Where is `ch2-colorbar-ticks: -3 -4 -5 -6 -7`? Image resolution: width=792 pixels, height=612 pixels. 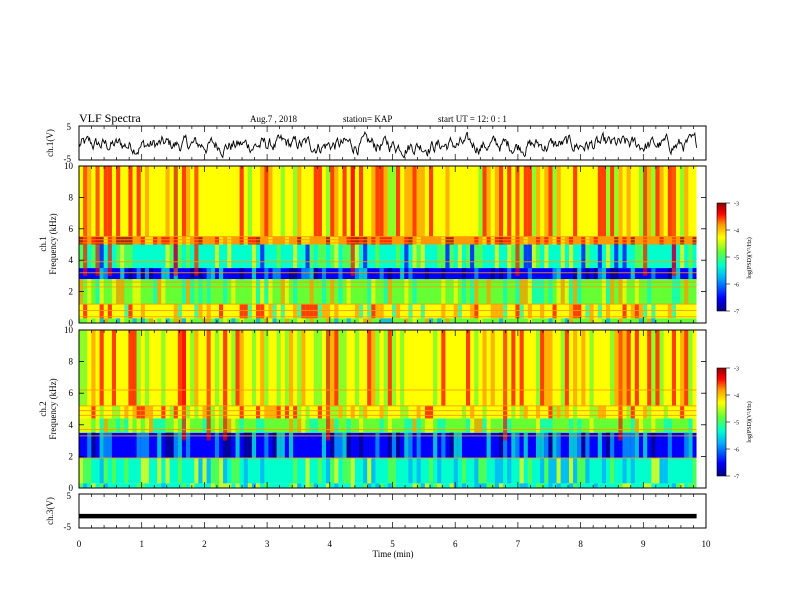
ch2-colorbar-ticks: -3 -4 -5 -6 -7 is located at coordinates (732, 424).